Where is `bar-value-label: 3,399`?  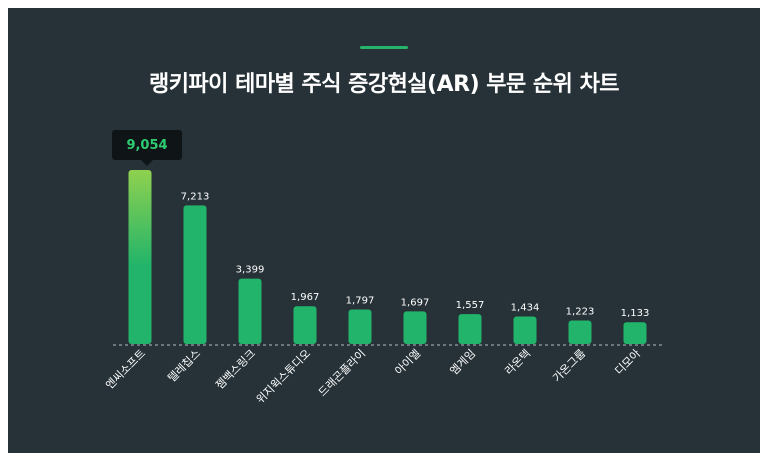 bar-value-label: 3,399 is located at coordinates (250, 270).